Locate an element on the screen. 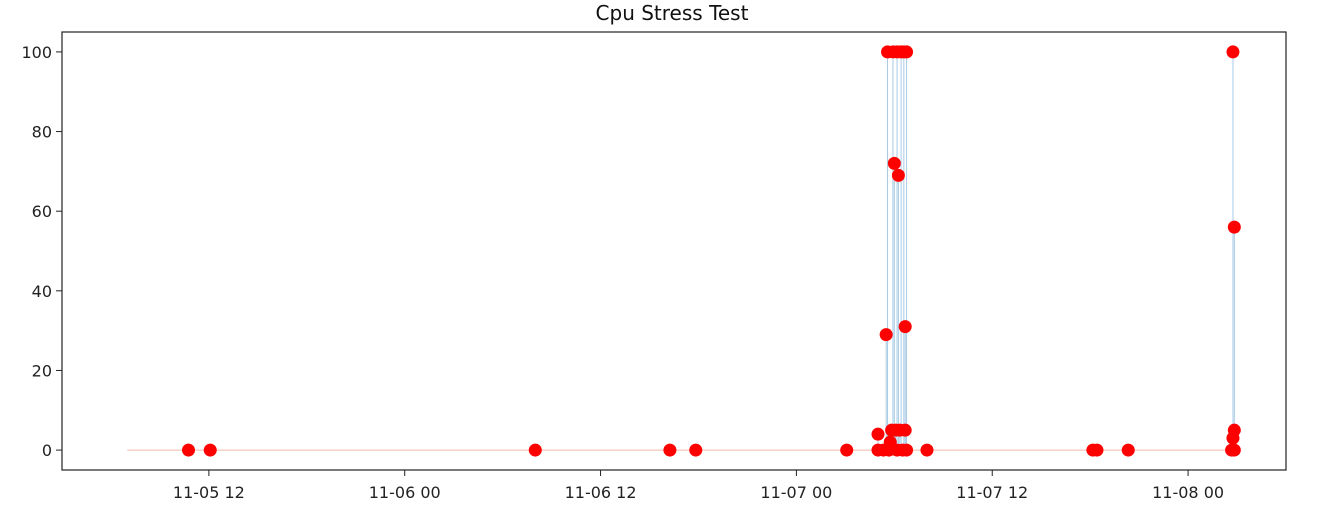 This screenshot has height=511, width=1320. x-tick-label: 11-06 00 is located at coordinates (405, 492).